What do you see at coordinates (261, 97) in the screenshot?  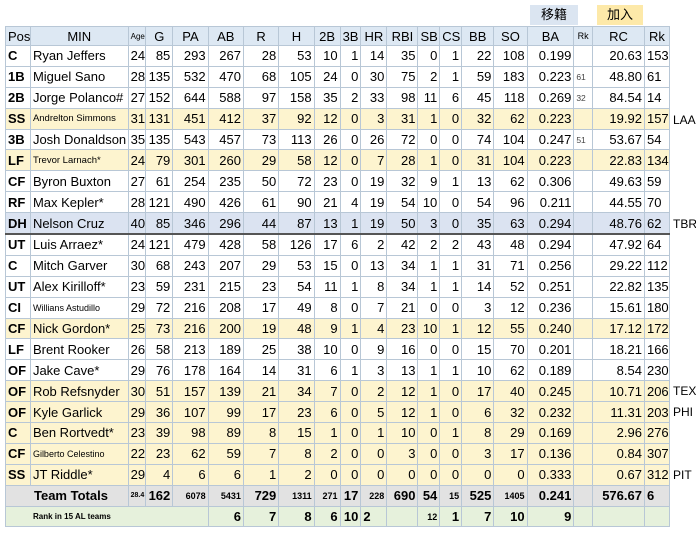 I see `runs-cell: 97` at bounding box center [261, 97].